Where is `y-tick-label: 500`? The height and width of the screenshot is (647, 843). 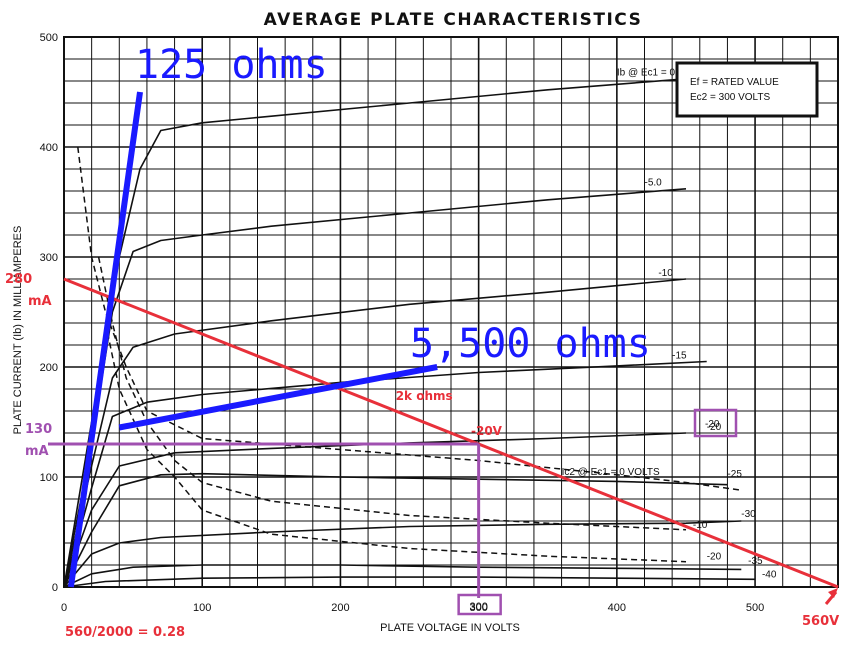
y-tick-label: 500 is located at coordinates (49, 38).